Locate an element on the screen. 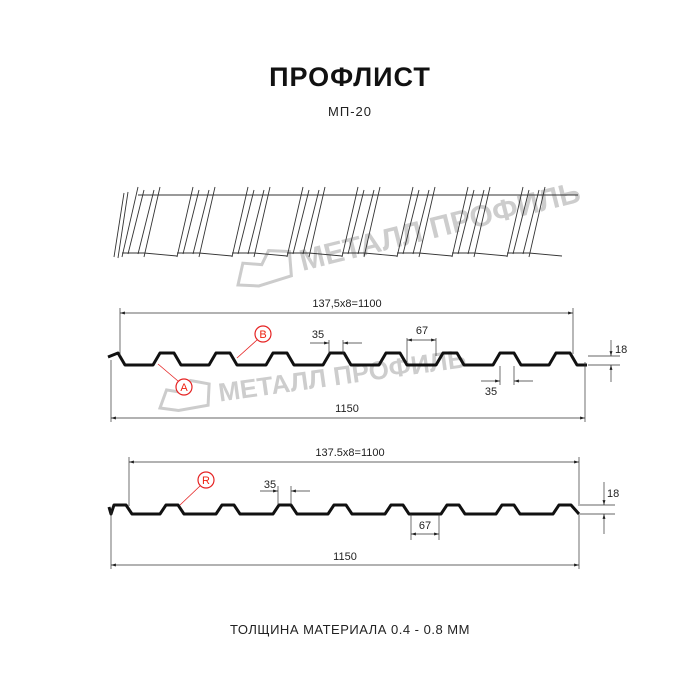 The width and height of the screenshot is (700, 700). material-thickness: ТОЛЩИНА МАТЕРИАЛА 0.4 - 0.8 ММ is located at coordinates (350, 629).